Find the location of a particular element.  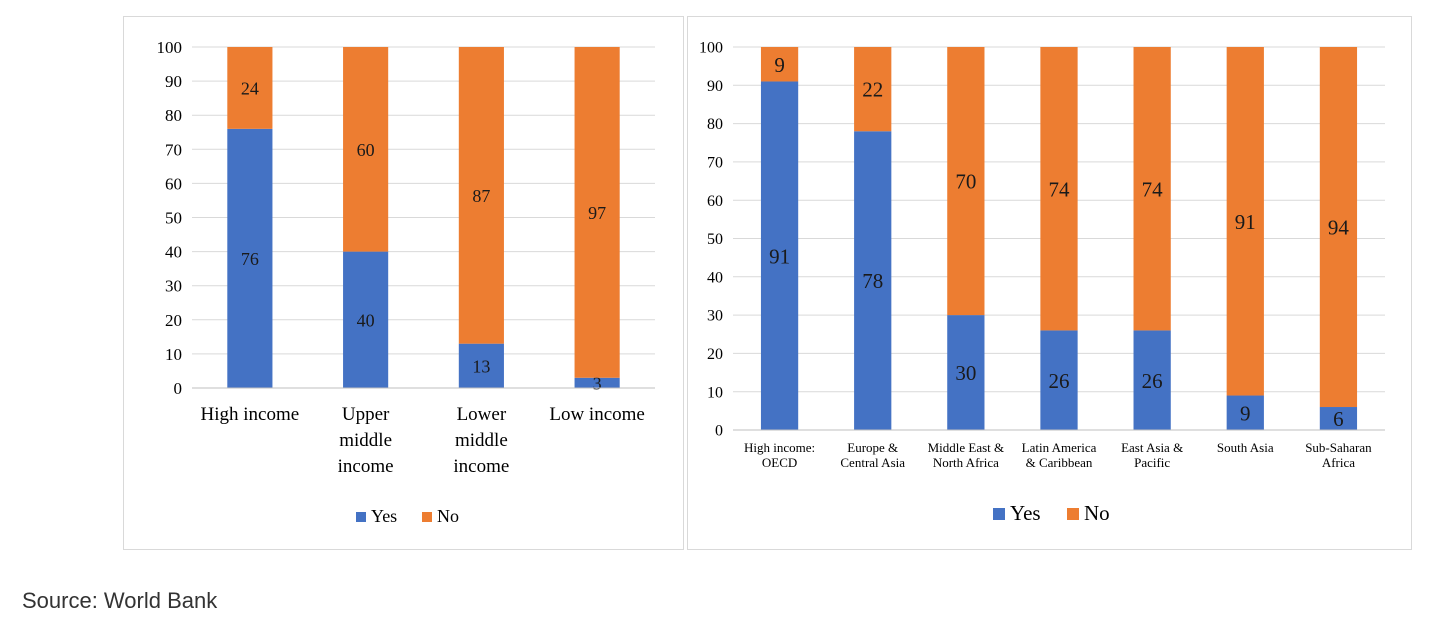

right-category-label: OECD is located at coordinates (779, 462).